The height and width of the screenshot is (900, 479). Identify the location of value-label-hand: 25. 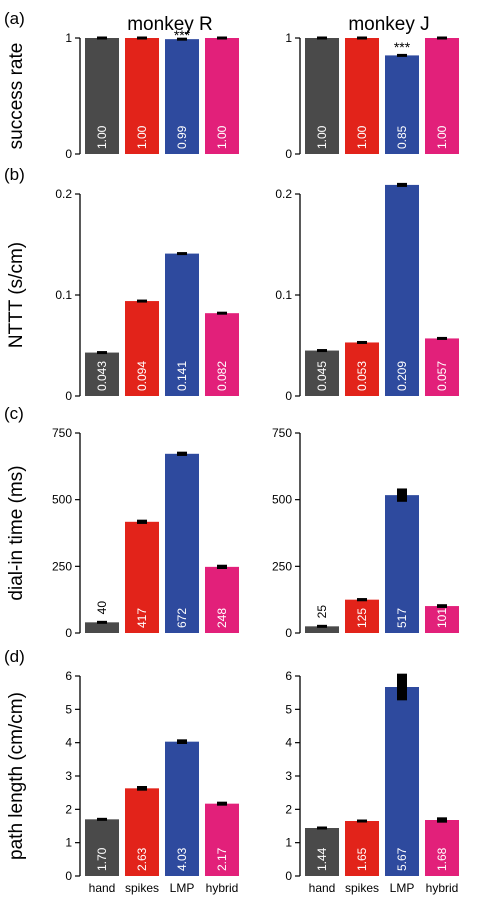
(322, 612).